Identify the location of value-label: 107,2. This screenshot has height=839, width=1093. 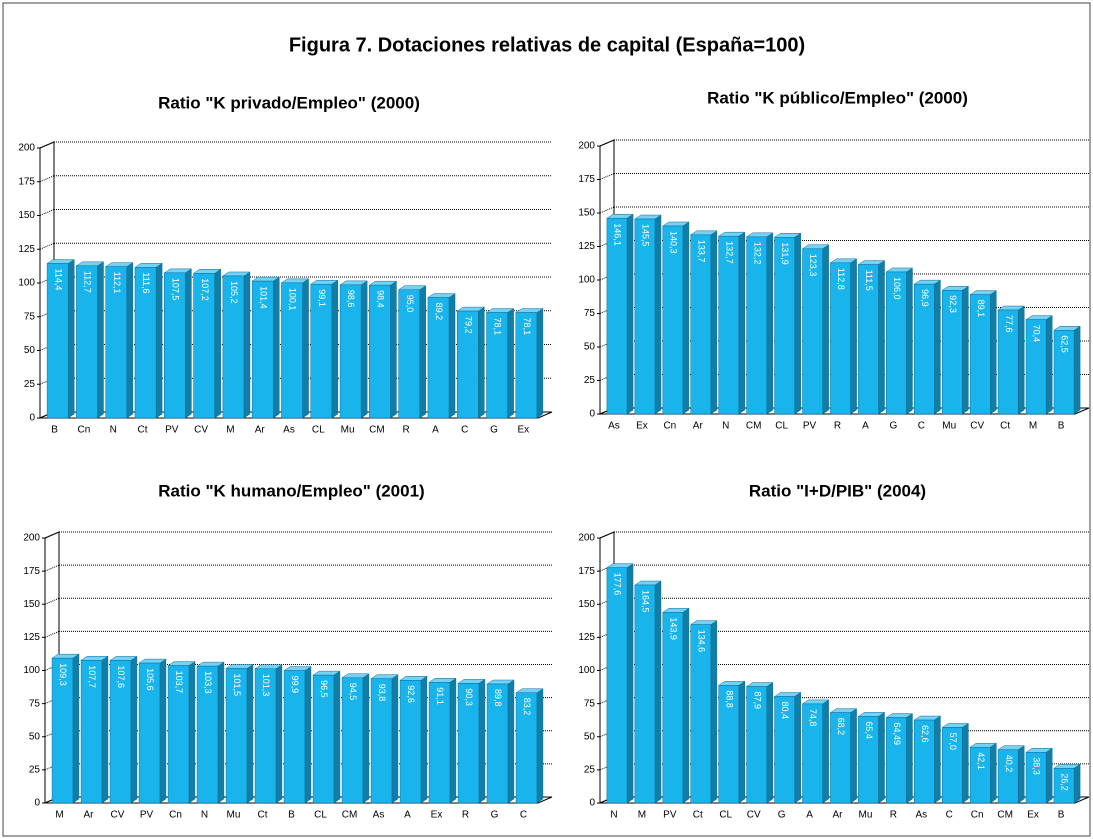
(205, 289).